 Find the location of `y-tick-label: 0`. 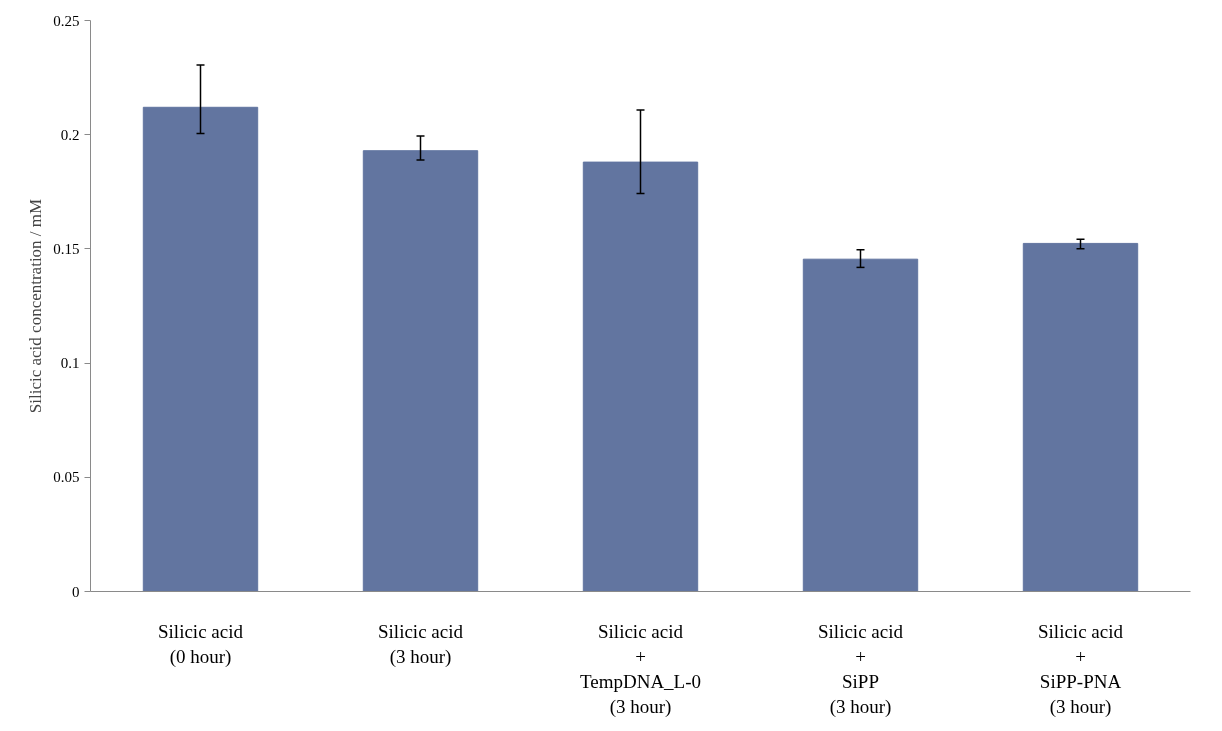

y-tick-label: 0 is located at coordinates (76, 591).